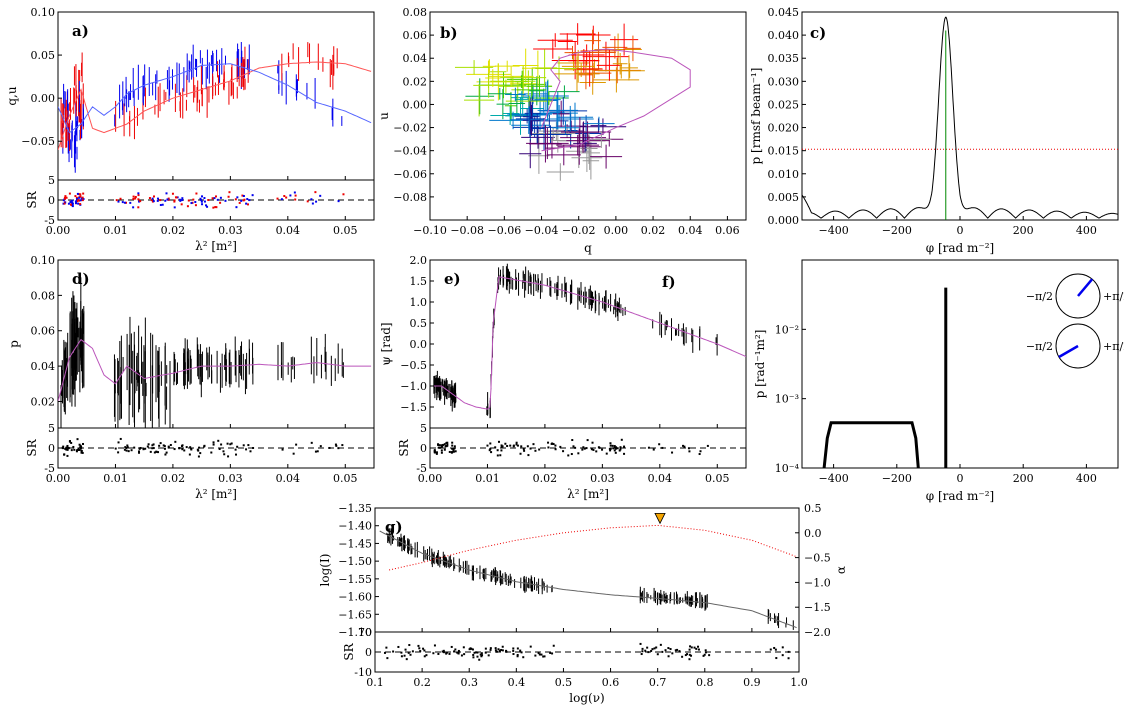 The height and width of the screenshot is (705, 1124). I want to click on q-model-line, so click(215, 105).